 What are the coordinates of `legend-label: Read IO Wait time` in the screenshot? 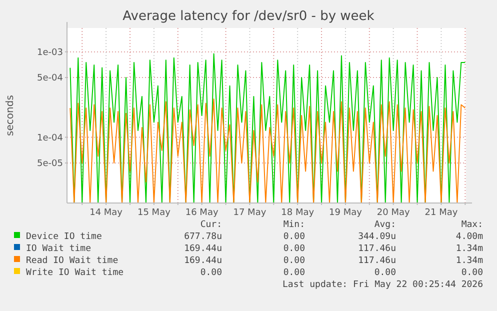 It's located at (72, 261).